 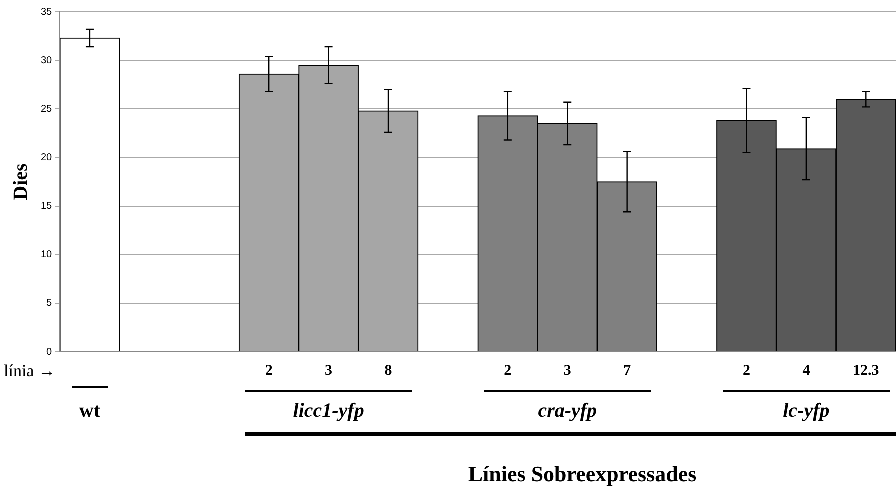 What do you see at coordinates (49, 352) in the screenshot?
I see `y-tick-label: 0` at bounding box center [49, 352].